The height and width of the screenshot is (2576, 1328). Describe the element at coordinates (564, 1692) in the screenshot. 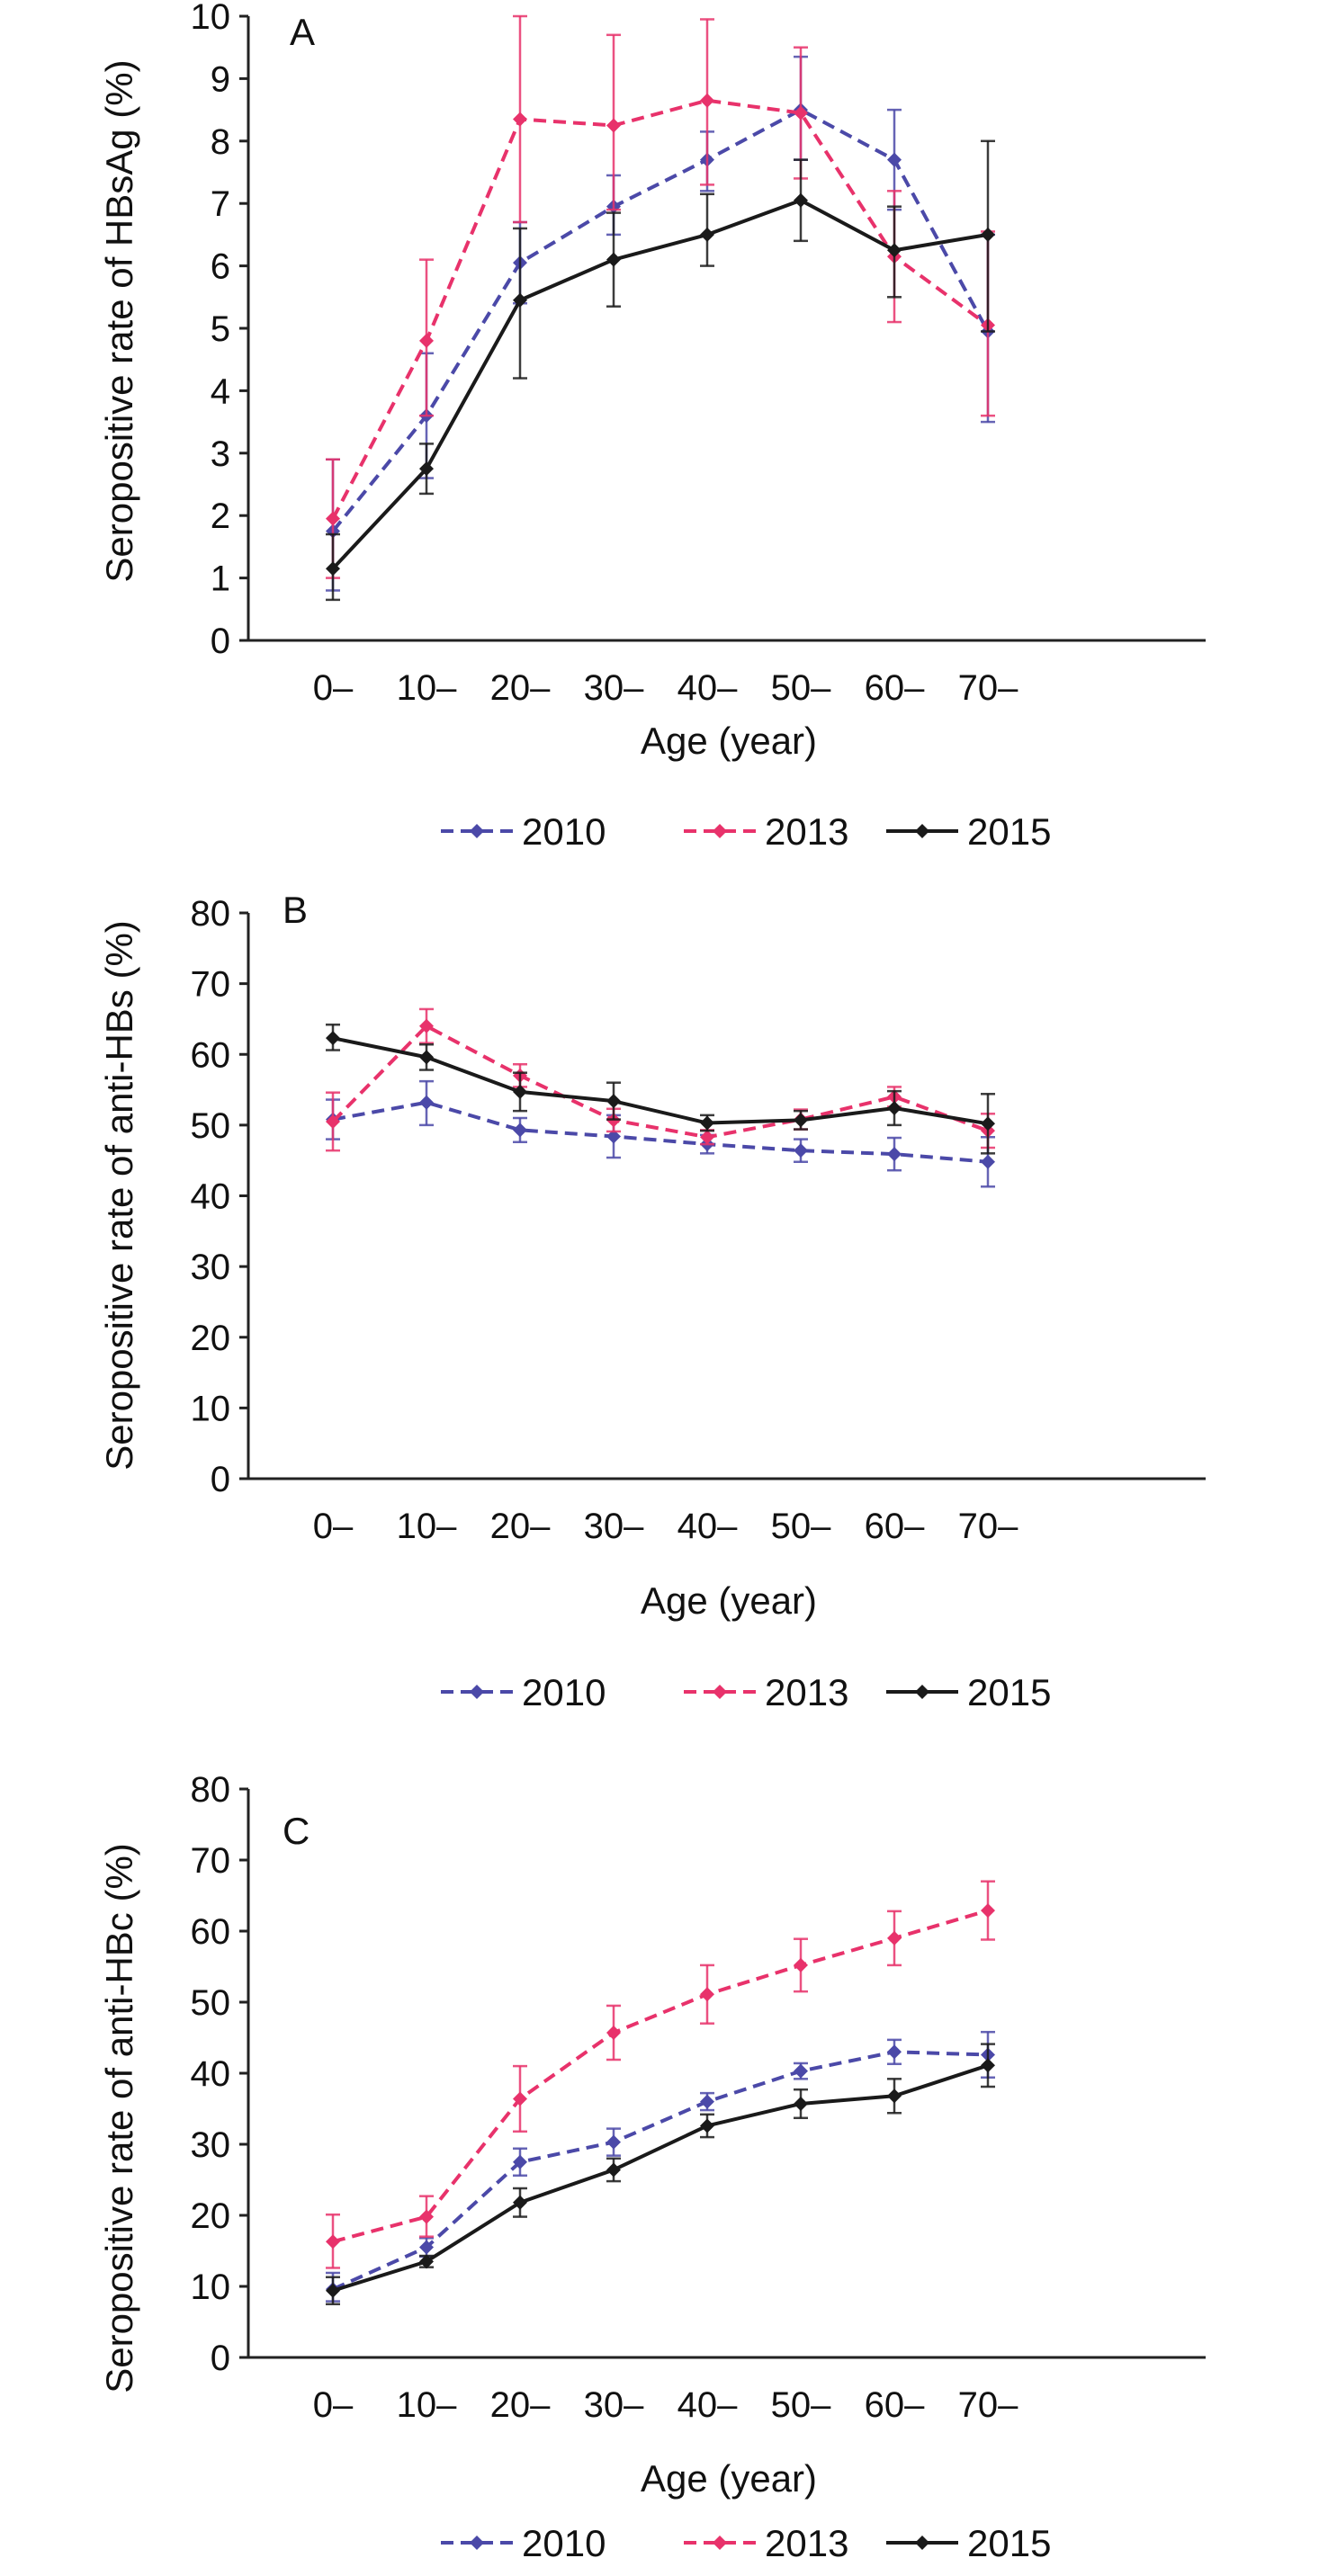

I see `panel-b-legend-2010-label: 2010` at that location.